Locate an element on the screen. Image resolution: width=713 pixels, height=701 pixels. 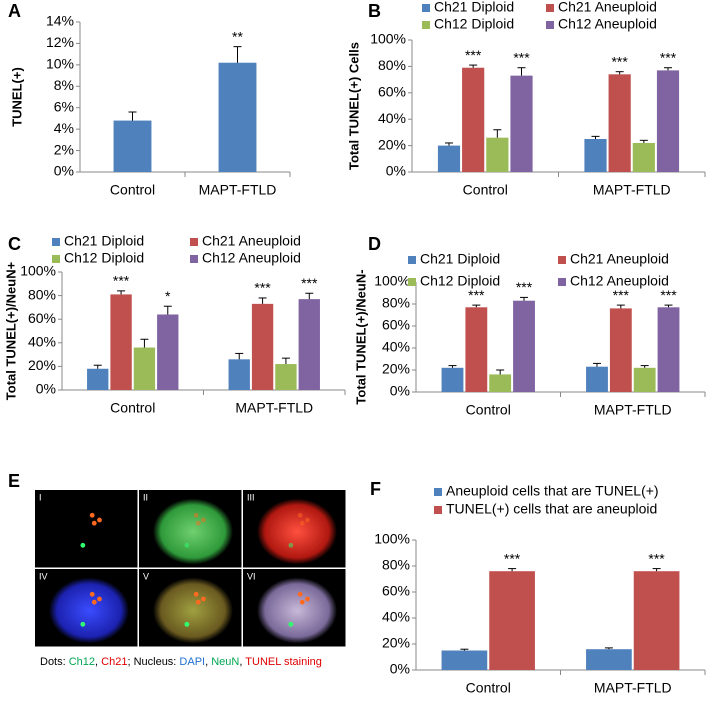
panel-label: VI is located at coordinates (251, 576).